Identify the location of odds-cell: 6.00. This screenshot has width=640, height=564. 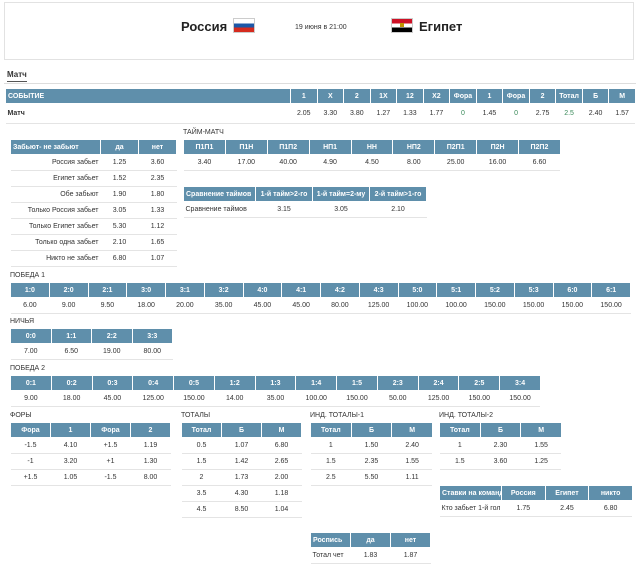
(30, 305).